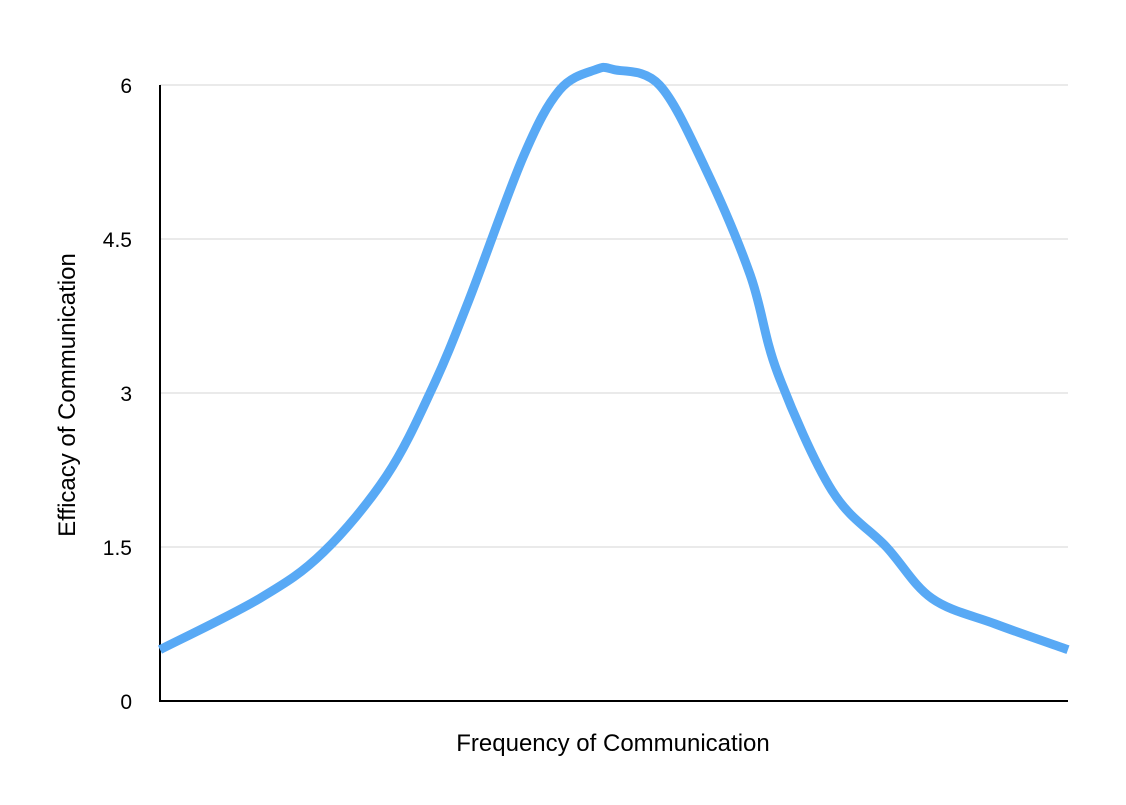 The height and width of the screenshot is (805, 1126). Describe the element at coordinates (126, 702) in the screenshot. I see `y-tick-label: 0` at that location.